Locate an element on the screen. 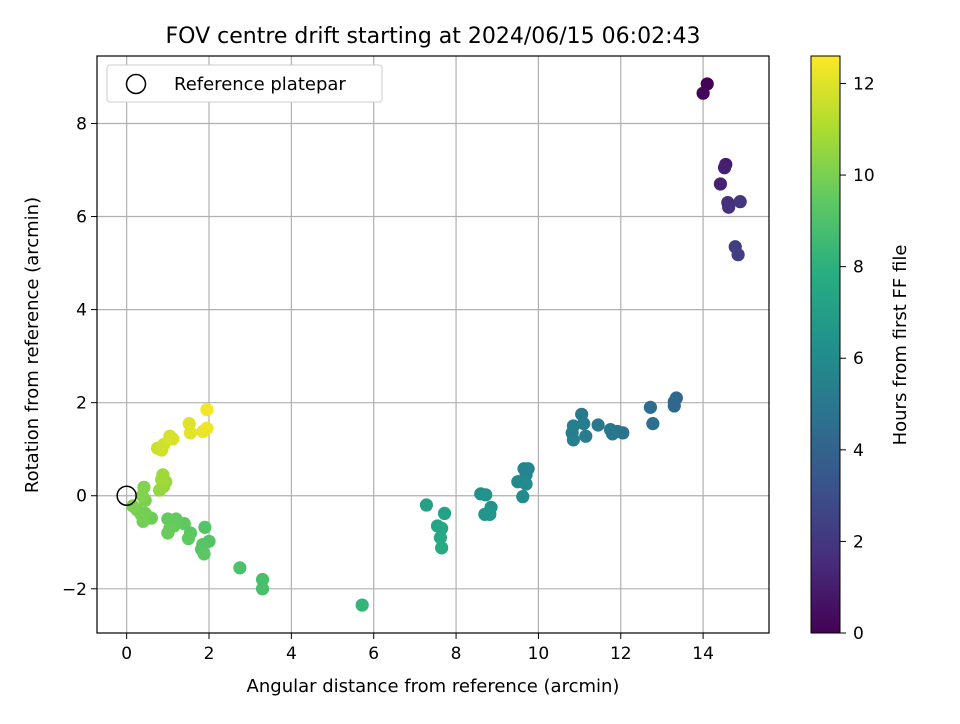  x-tick-label: 12 is located at coordinates (621, 654).